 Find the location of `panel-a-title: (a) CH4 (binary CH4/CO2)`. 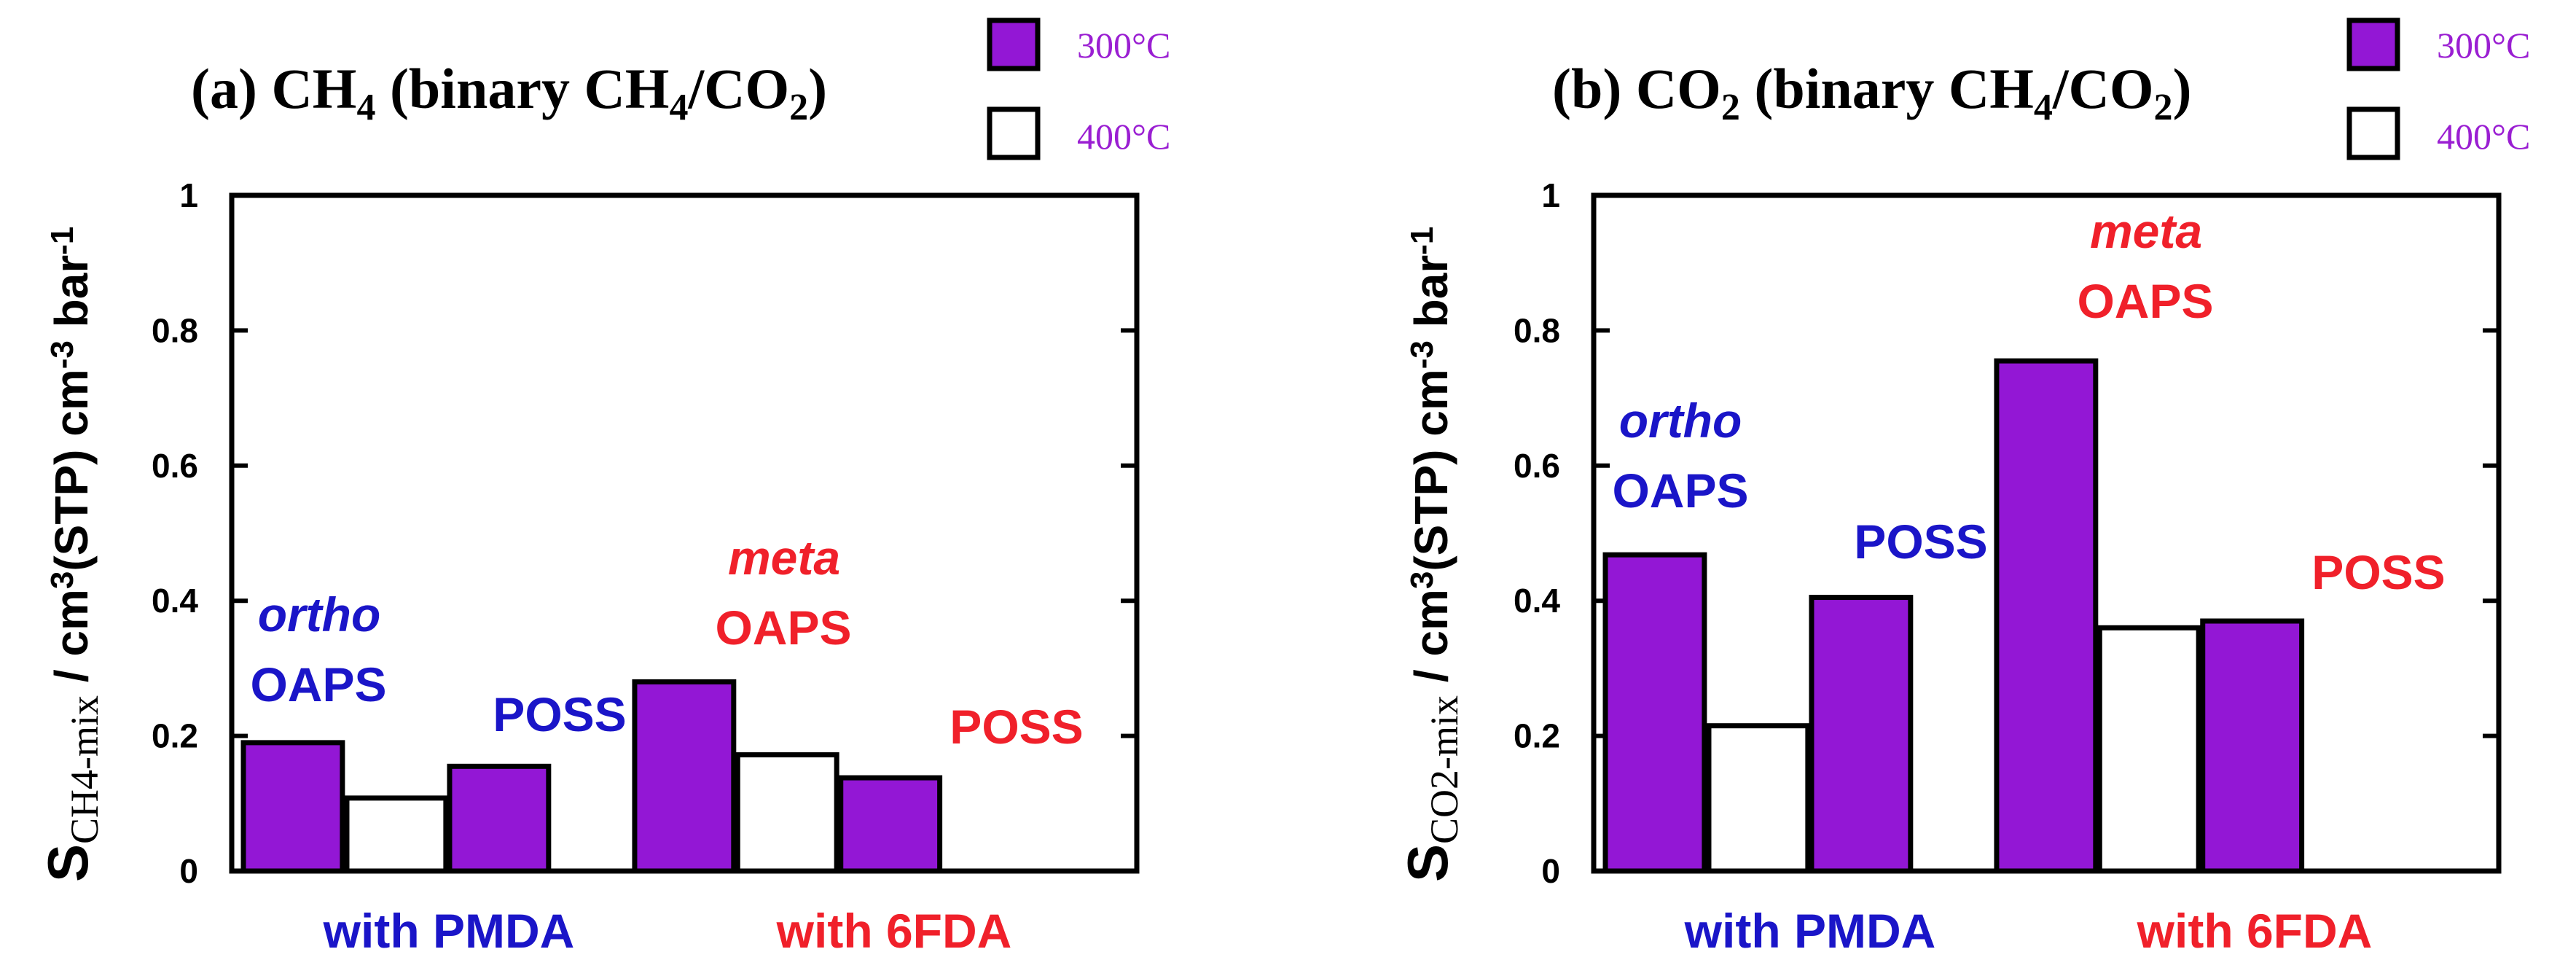

panel-a-title: (a) CH4 (binary CH4/CO2) is located at coordinates (509, 92).